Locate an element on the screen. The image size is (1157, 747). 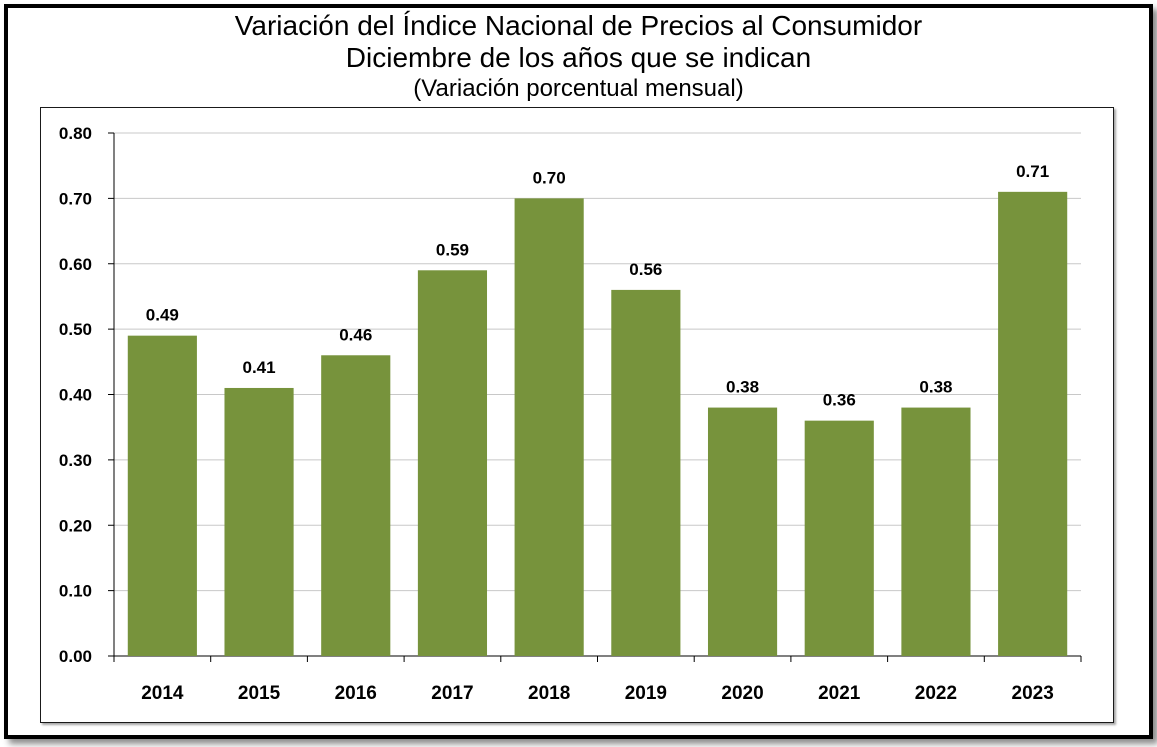
x-tick-label-2022: 2022 is located at coordinates (936, 693).